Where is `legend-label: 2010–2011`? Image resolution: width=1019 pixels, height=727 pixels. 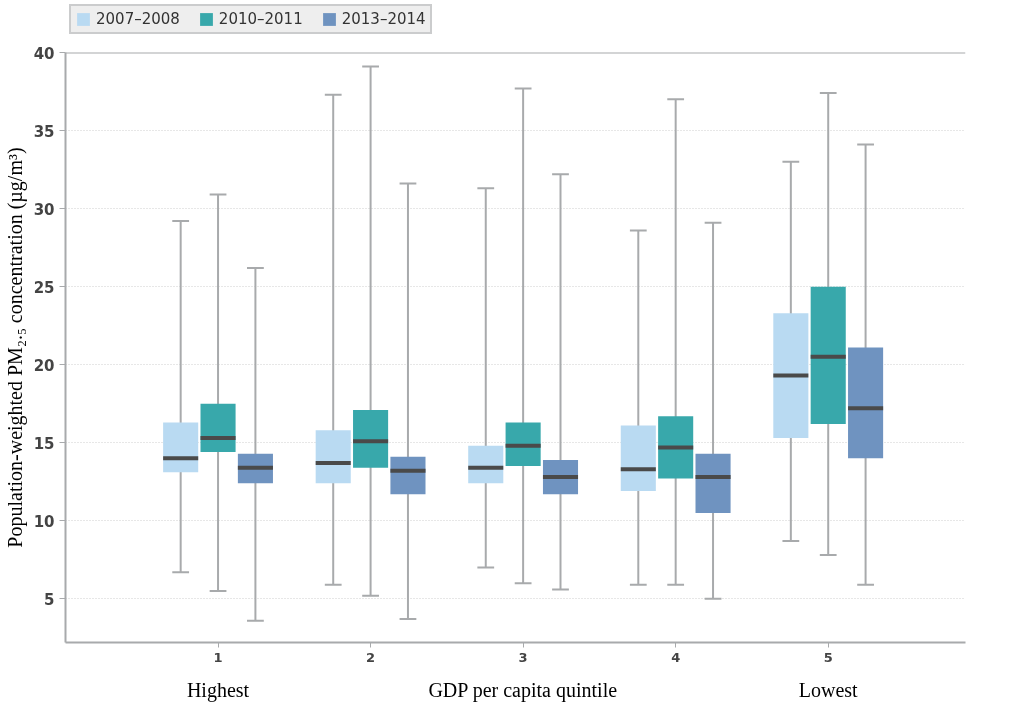
legend-label: 2010–2011 is located at coordinates (260, 19).